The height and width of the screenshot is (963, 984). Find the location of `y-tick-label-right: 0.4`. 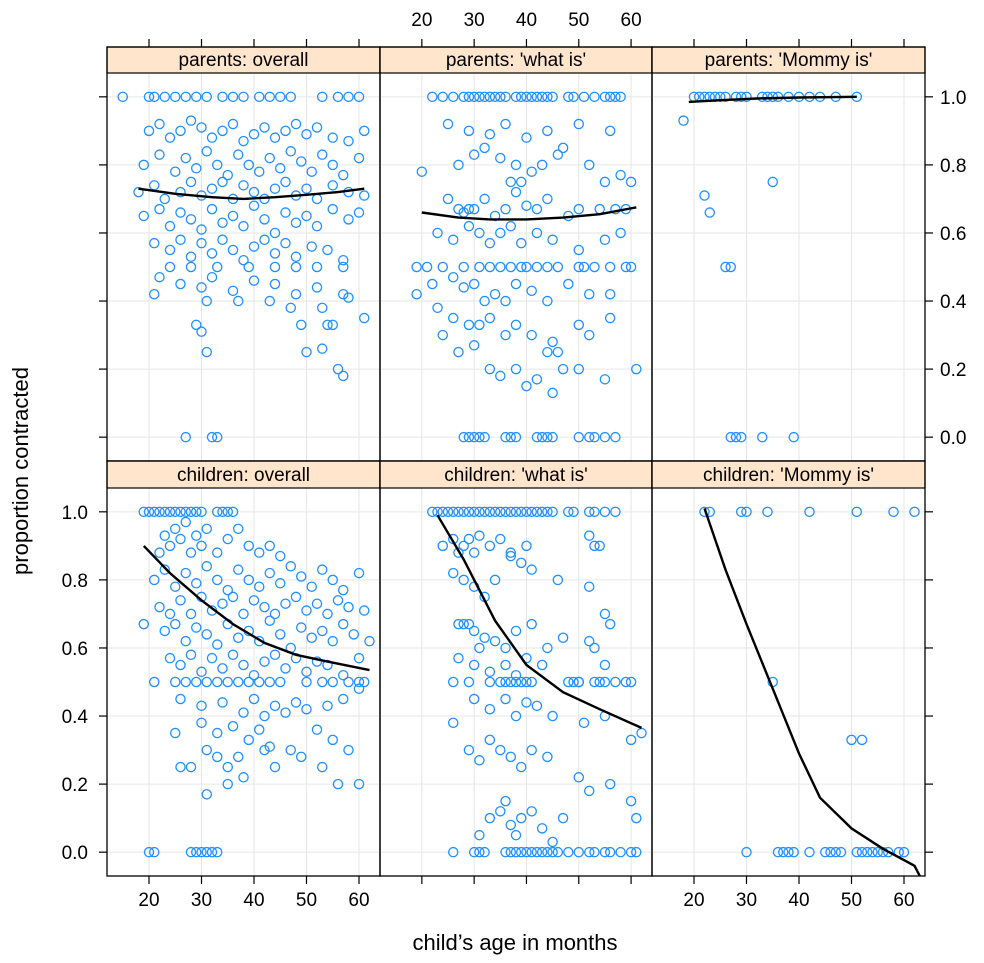

y-tick-label-right: 0.4 is located at coordinates (953, 302).